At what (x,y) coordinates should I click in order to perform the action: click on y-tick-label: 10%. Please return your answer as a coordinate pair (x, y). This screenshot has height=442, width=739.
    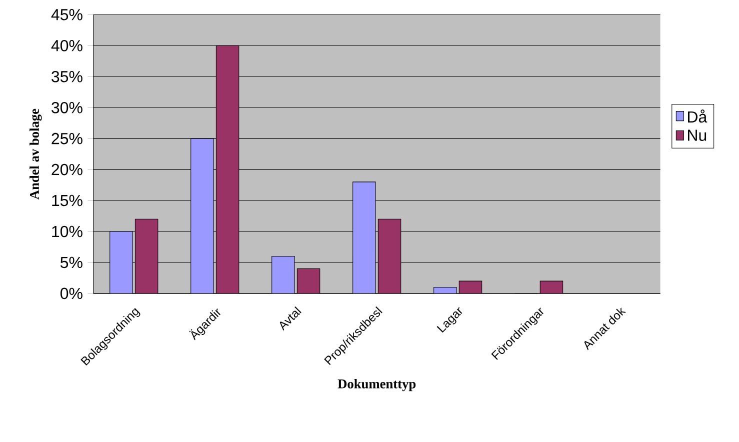
    Looking at the image, I should click on (67, 232).